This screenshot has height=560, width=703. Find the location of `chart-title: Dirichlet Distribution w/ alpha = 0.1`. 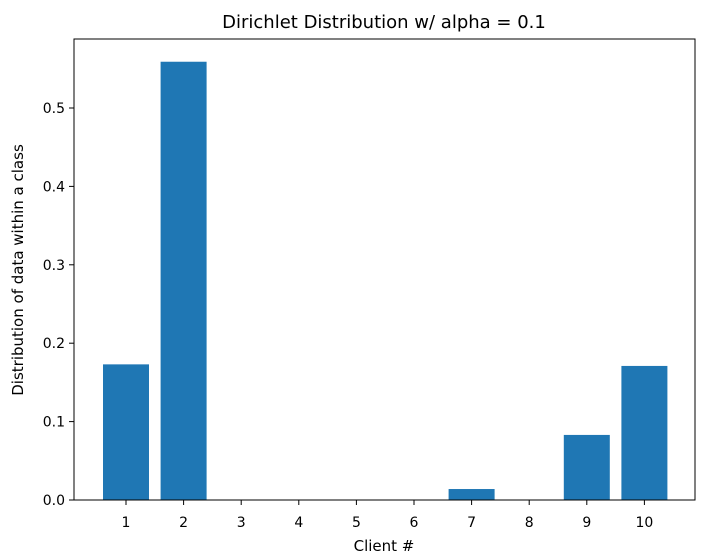

chart-title: Dirichlet Distribution w/ alpha = 0.1 is located at coordinates (384, 22).